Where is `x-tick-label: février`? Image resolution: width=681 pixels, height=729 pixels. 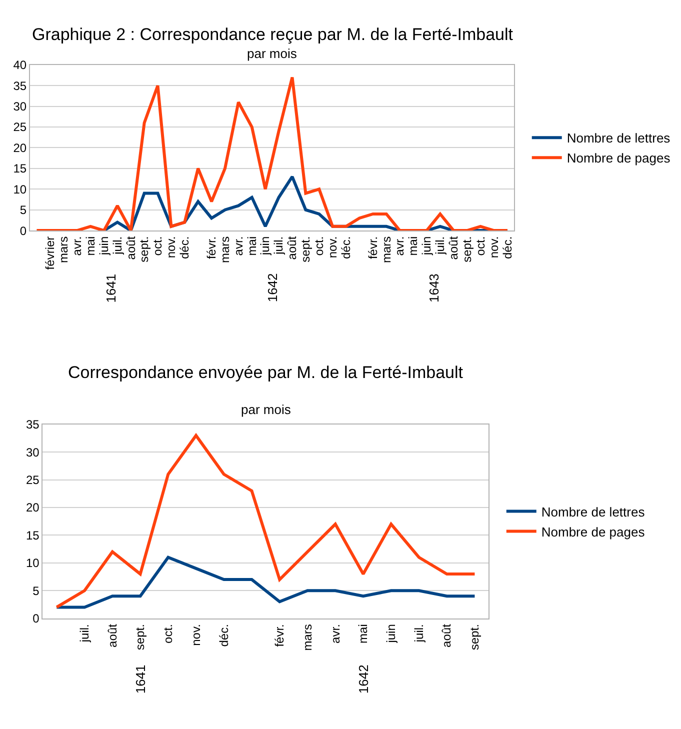 x-tick-label: février is located at coordinates (50, 253).